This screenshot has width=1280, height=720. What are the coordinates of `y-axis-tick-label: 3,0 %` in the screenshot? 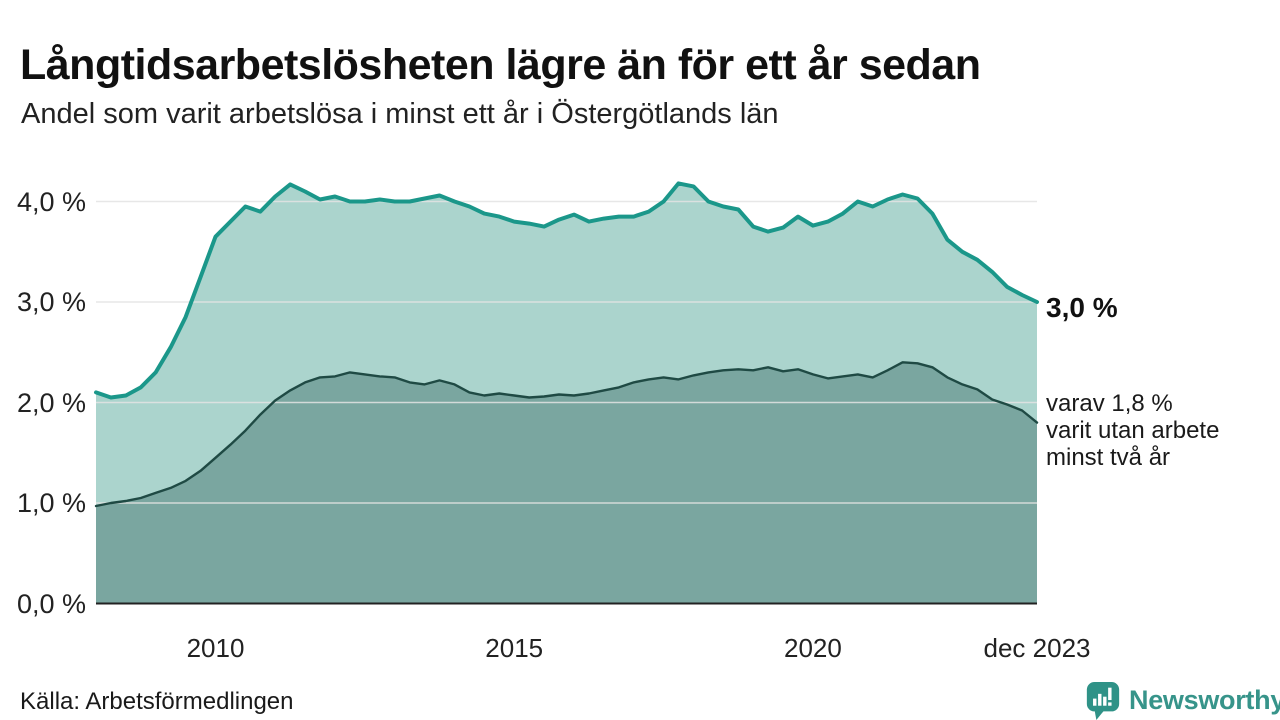 It's located at (51, 302).